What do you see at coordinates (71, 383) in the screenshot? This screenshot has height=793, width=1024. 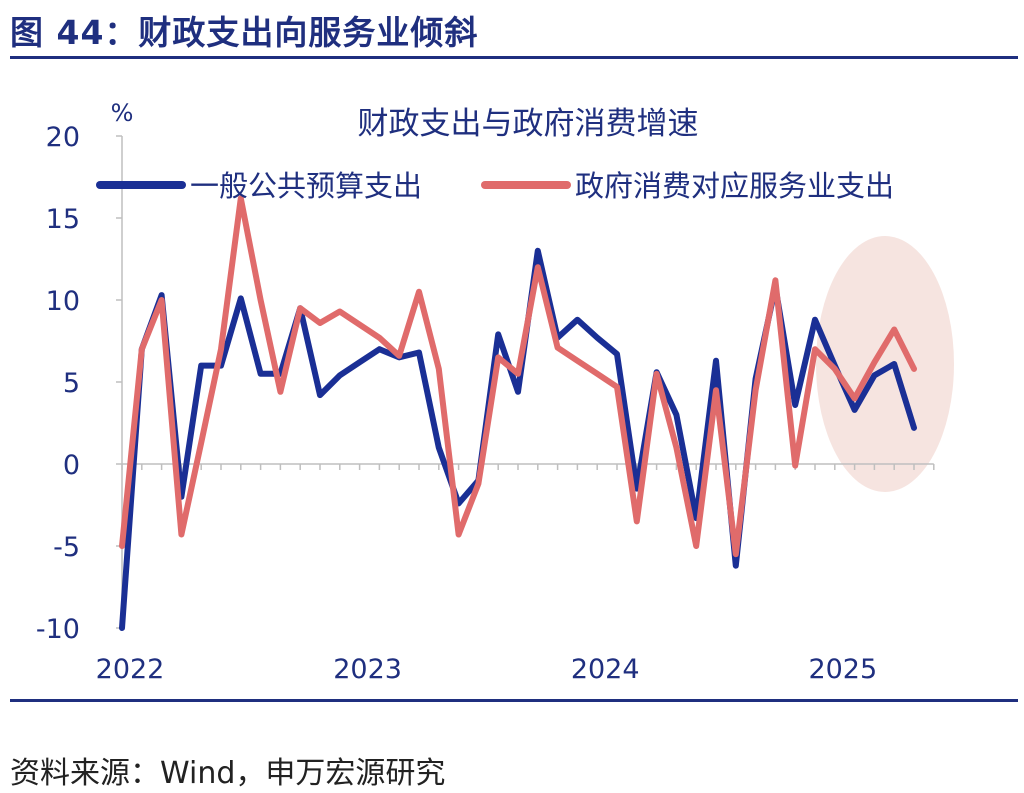 I see `y-tick-label: 5` at bounding box center [71, 383].